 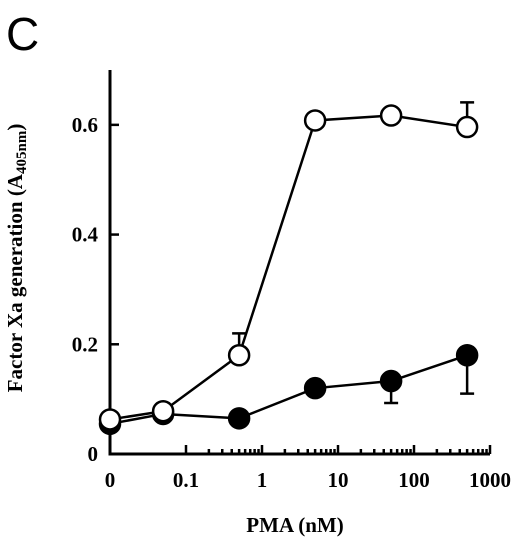 What do you see at coordinates (93, 454) in the screenshot?
I see `y-tick-label: 0` at bounding box center [93, 454].